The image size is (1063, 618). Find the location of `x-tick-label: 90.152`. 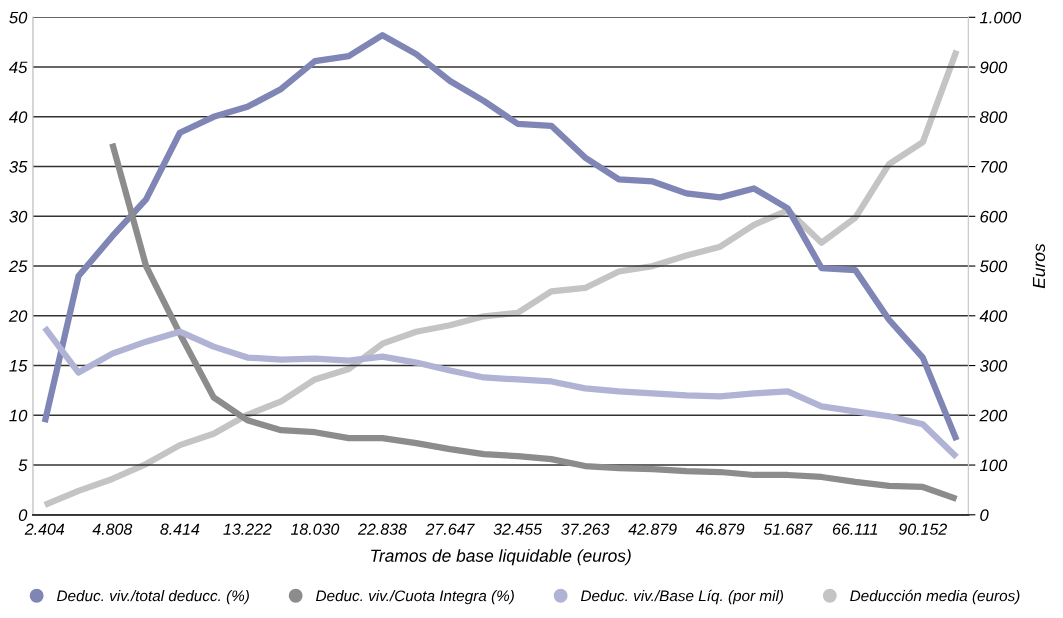

x-tick-label: 90.152 is located at coordinates (922, 529).